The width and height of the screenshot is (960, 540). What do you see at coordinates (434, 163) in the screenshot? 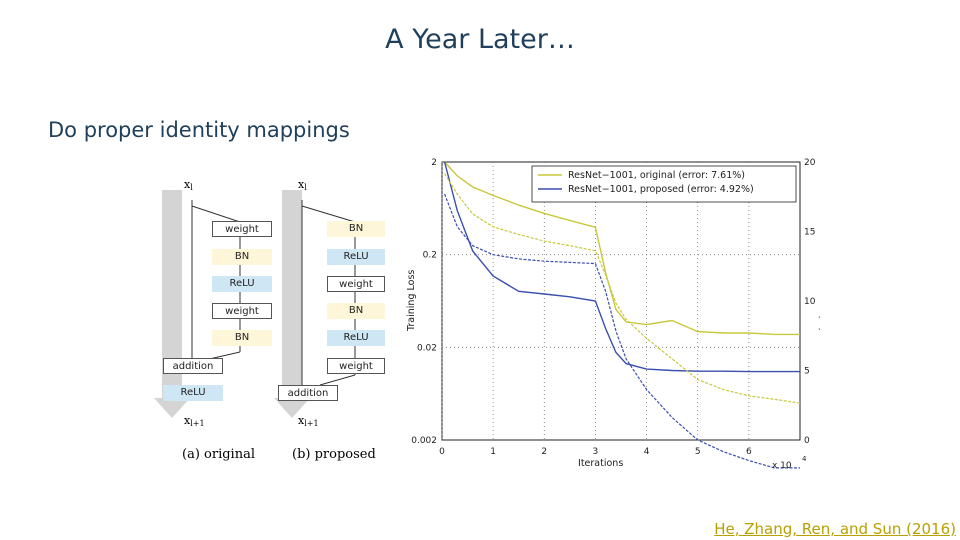
I see `left-y-tick-label: 2` at bounding box center [434, 163].